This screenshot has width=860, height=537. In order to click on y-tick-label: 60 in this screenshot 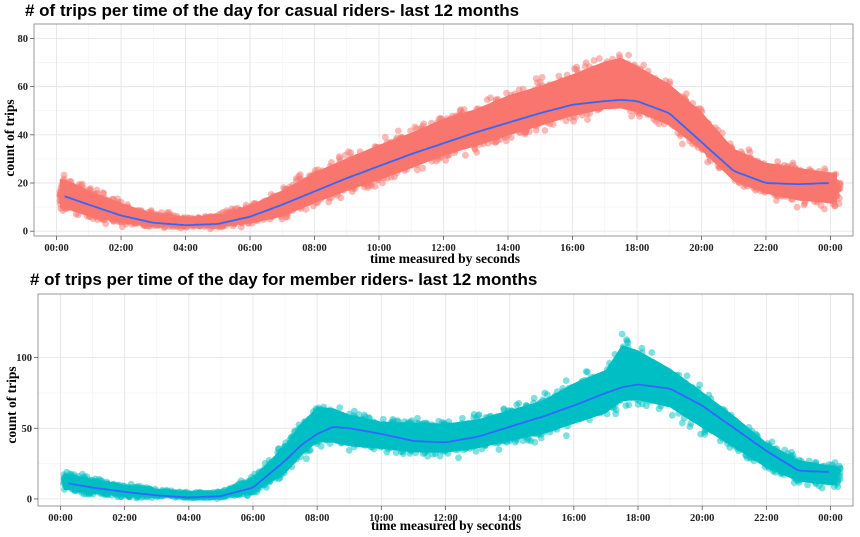, I will do `click(23, 87)`.